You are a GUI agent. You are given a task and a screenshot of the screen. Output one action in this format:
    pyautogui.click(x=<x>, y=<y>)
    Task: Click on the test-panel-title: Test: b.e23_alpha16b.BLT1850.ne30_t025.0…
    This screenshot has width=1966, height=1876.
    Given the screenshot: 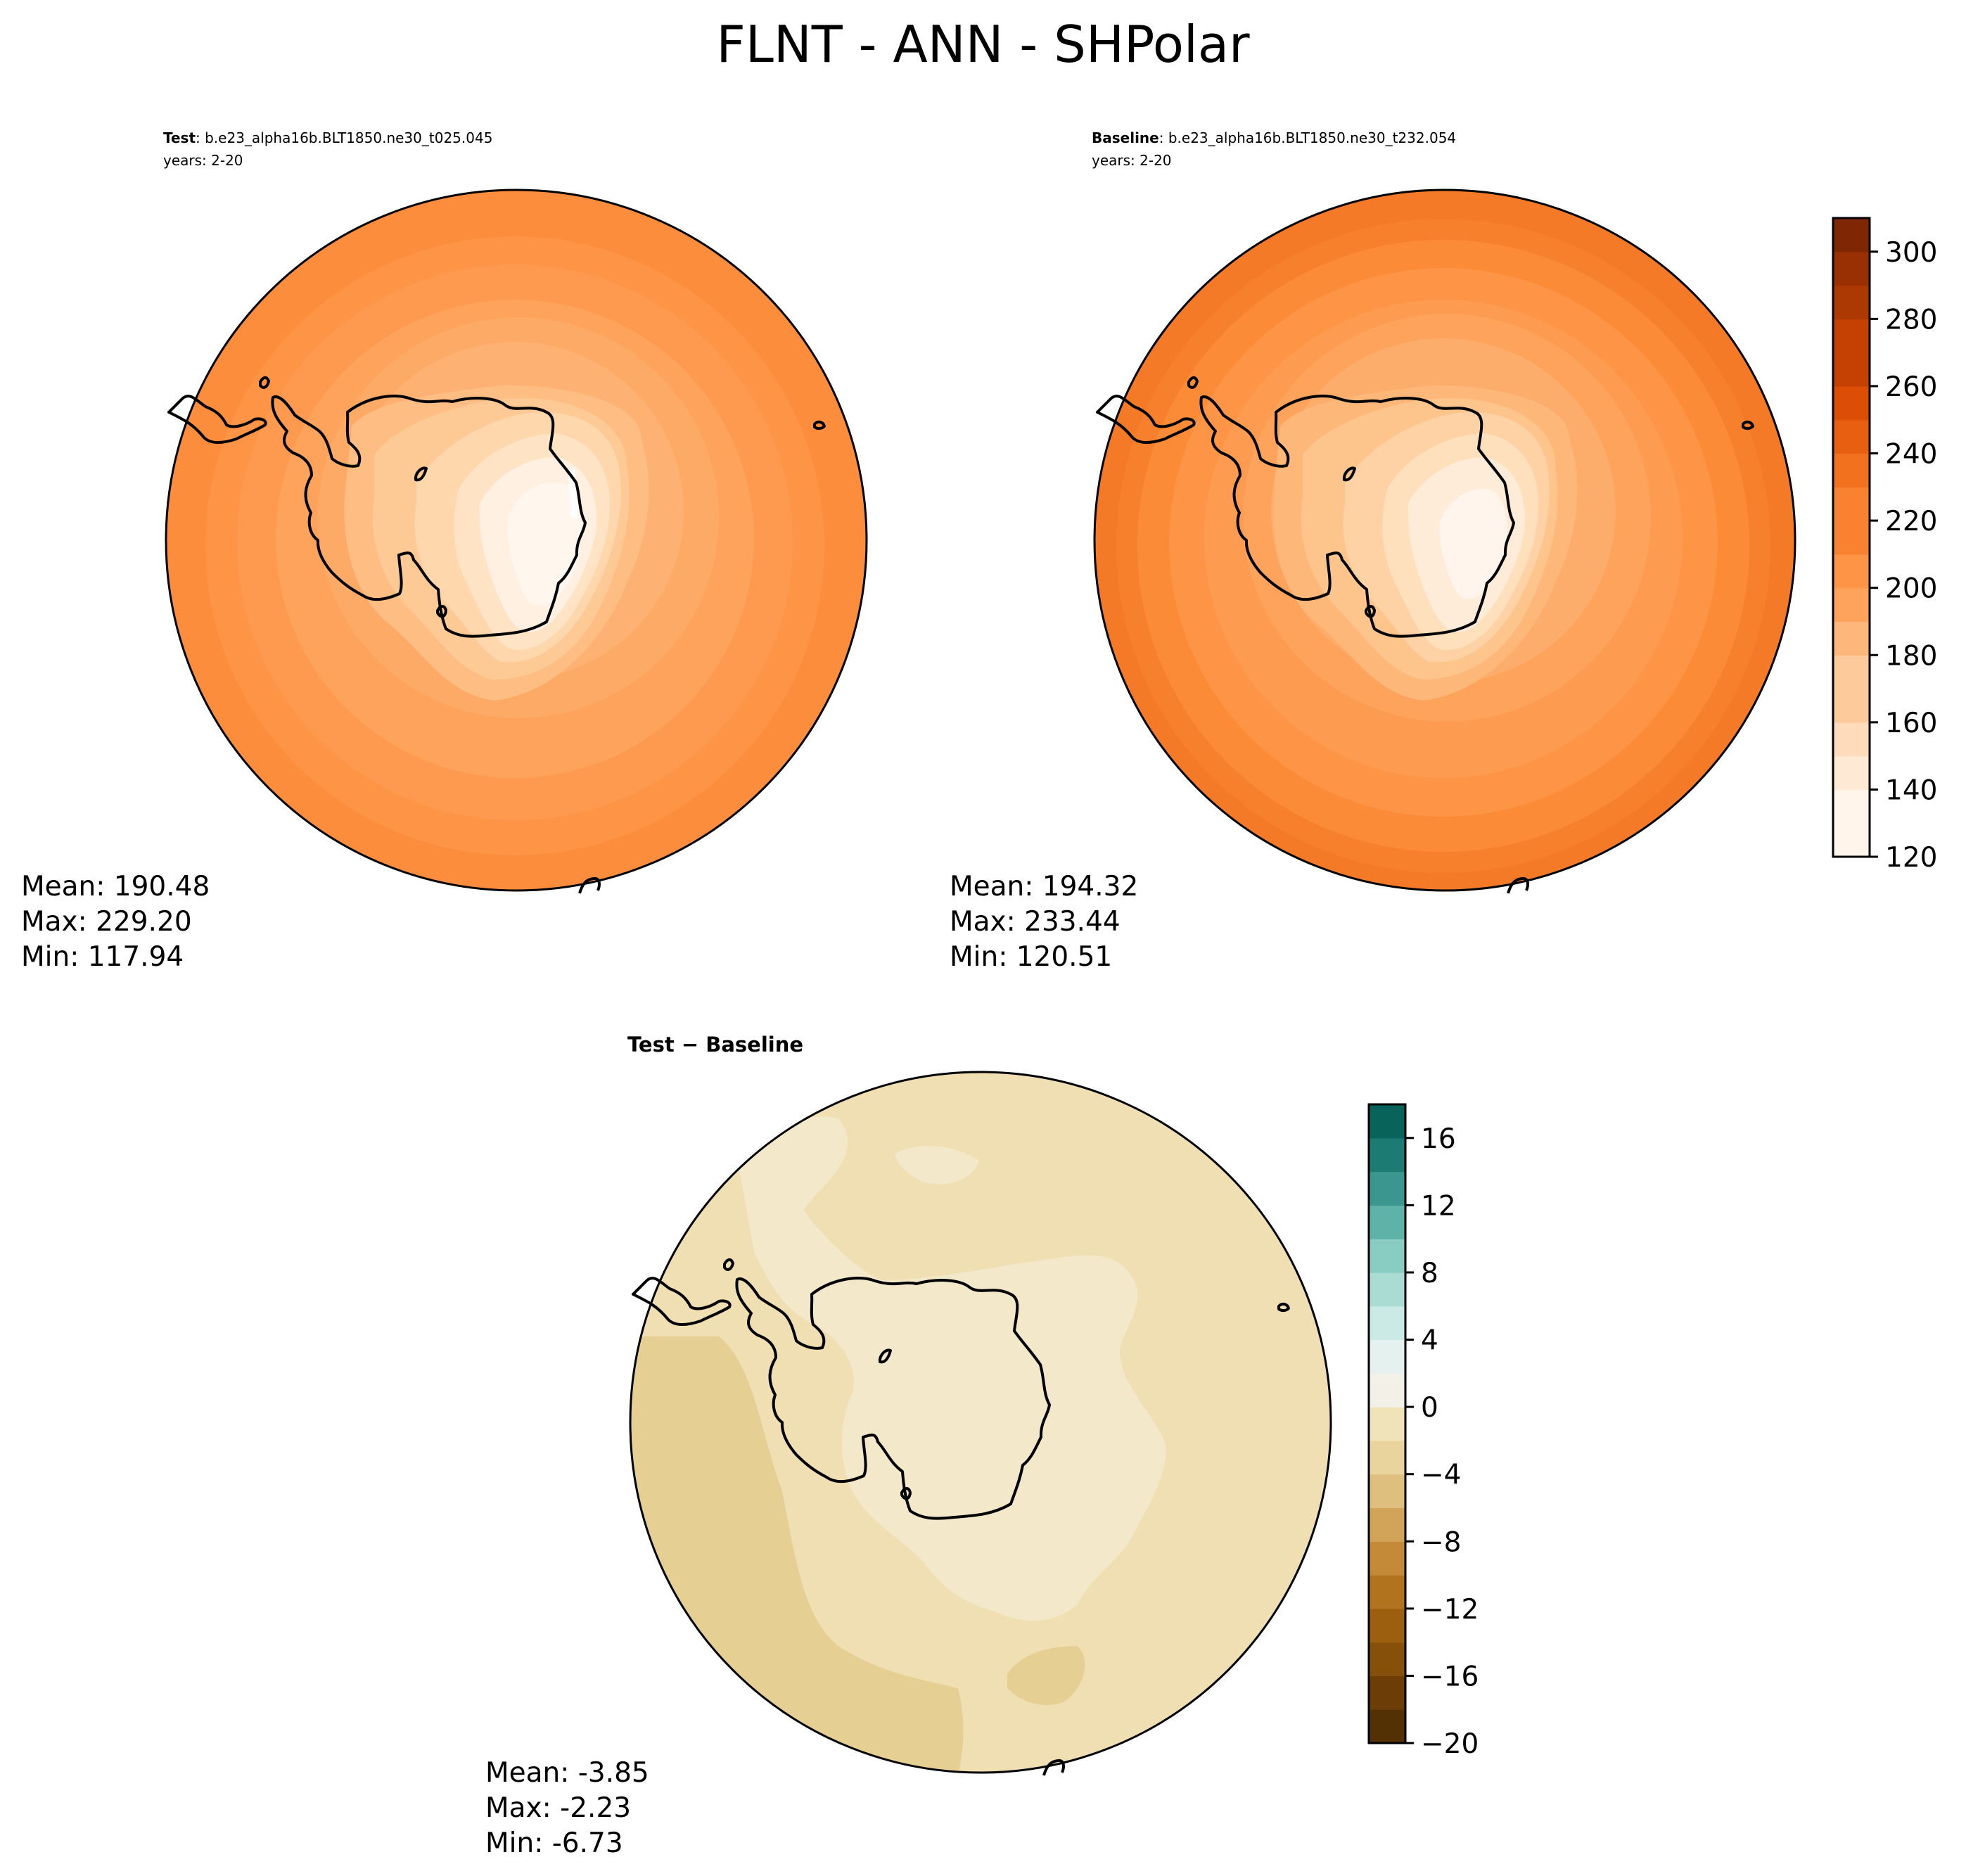 What is the action you would take?
    pyautogui.click(x=327, y=137)
    